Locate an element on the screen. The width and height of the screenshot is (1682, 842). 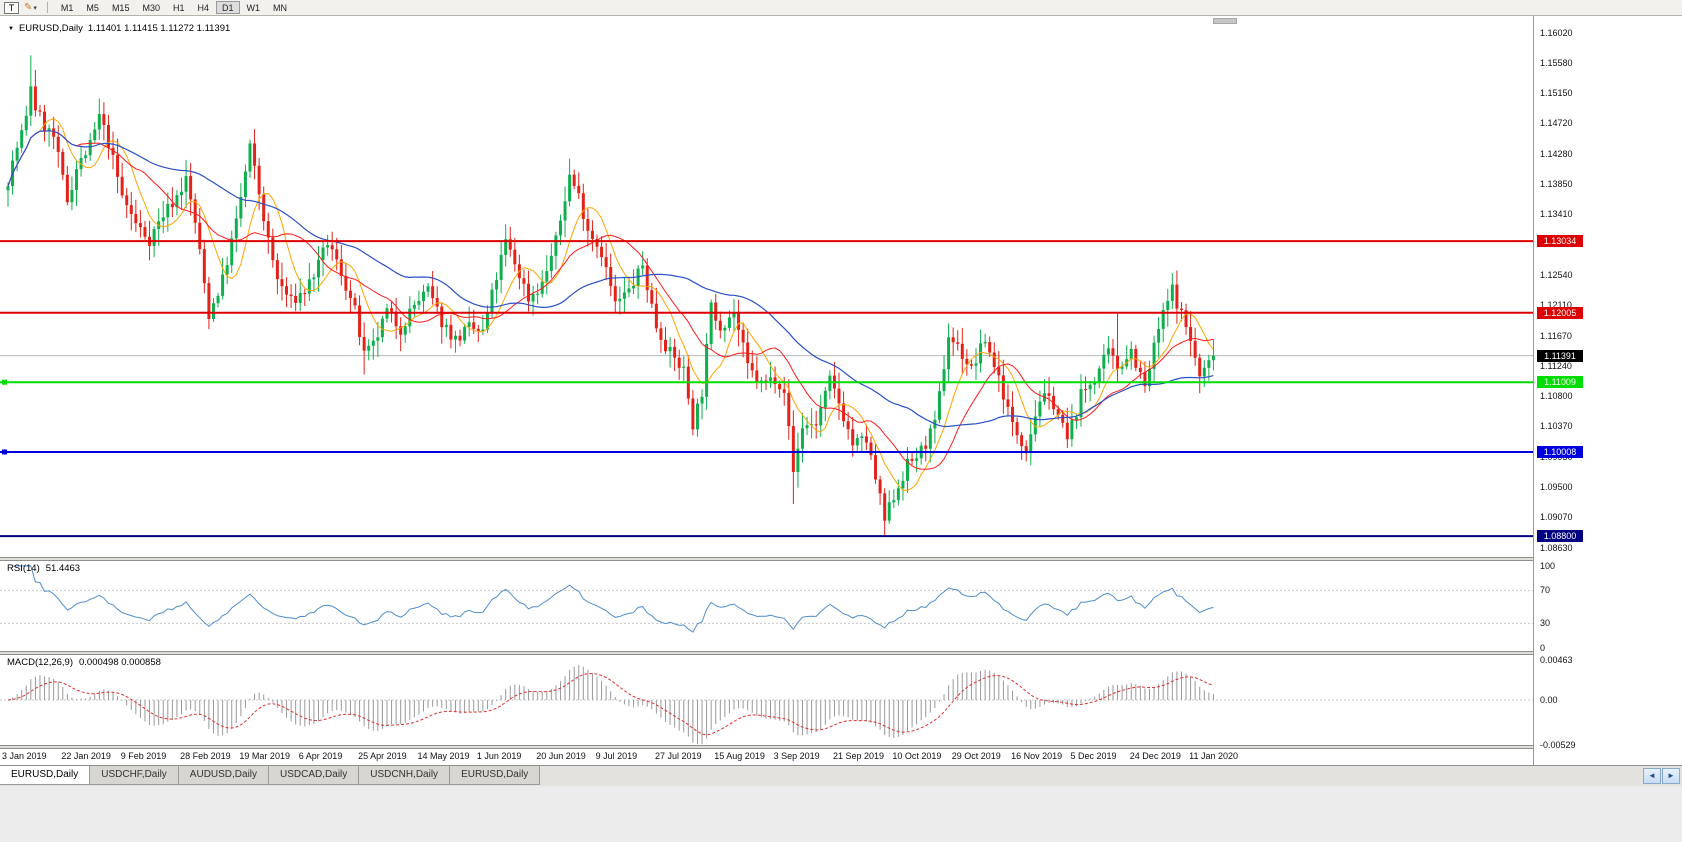
chart-ohlc-values: 1.11401 1.11415 1.11272 1.11391 is located at coordinates (159, 28).